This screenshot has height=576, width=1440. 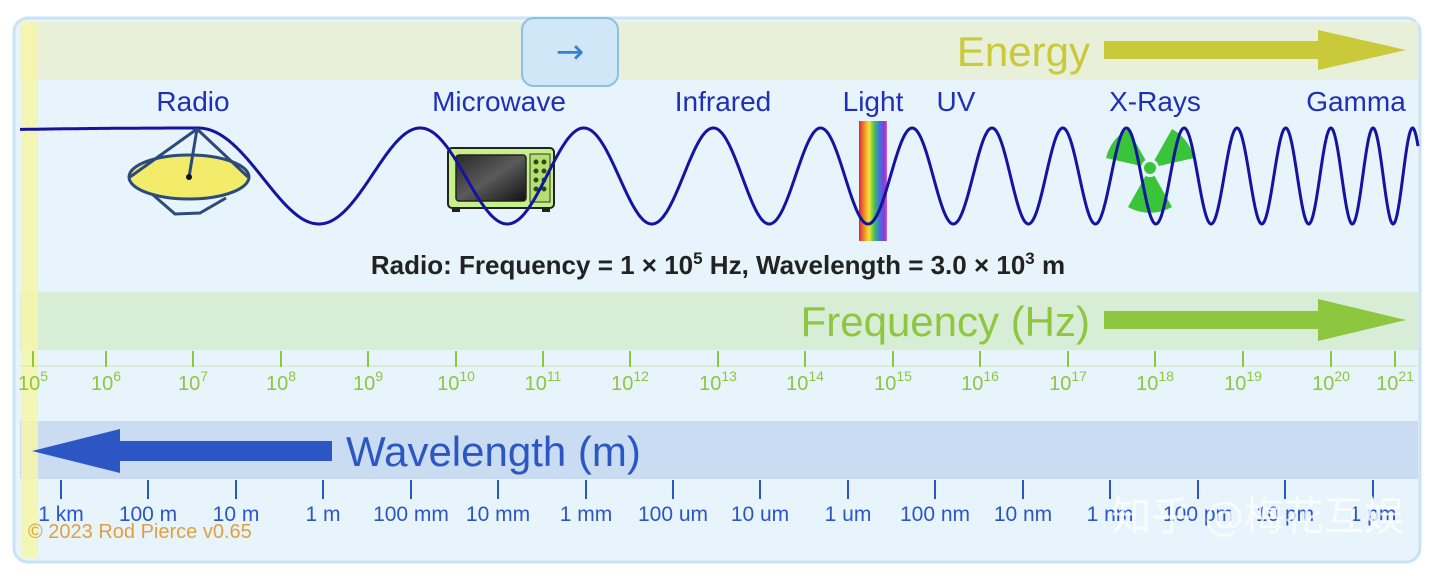 I want to click on wavelength-tick-label: 1 pm, so click(x=1373, y=514).